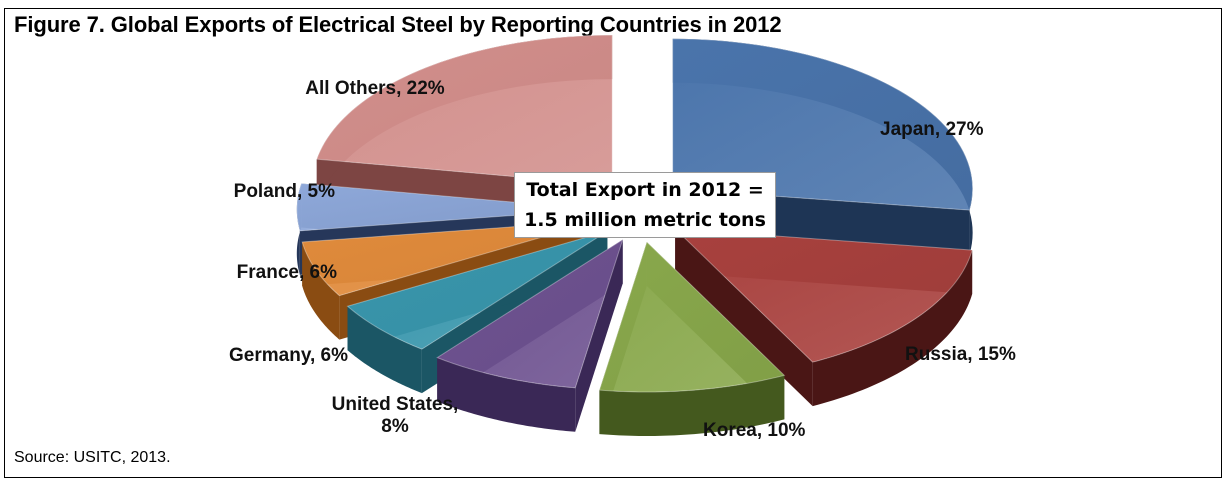 Image resolution: width=1230 pixels, height=482 pixels. Describe the element at coordinates (288, 355) in the screenshot. I see `data-label-germany: Germany, 6%` at that location.